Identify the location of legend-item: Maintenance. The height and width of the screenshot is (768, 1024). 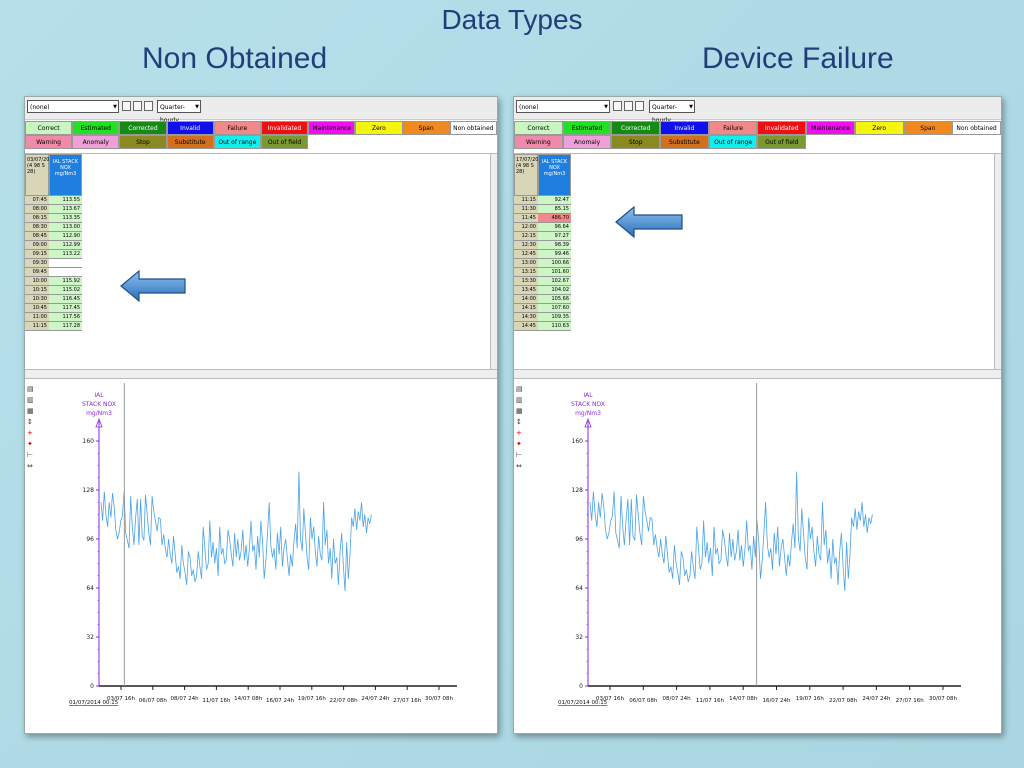
(830, 128).